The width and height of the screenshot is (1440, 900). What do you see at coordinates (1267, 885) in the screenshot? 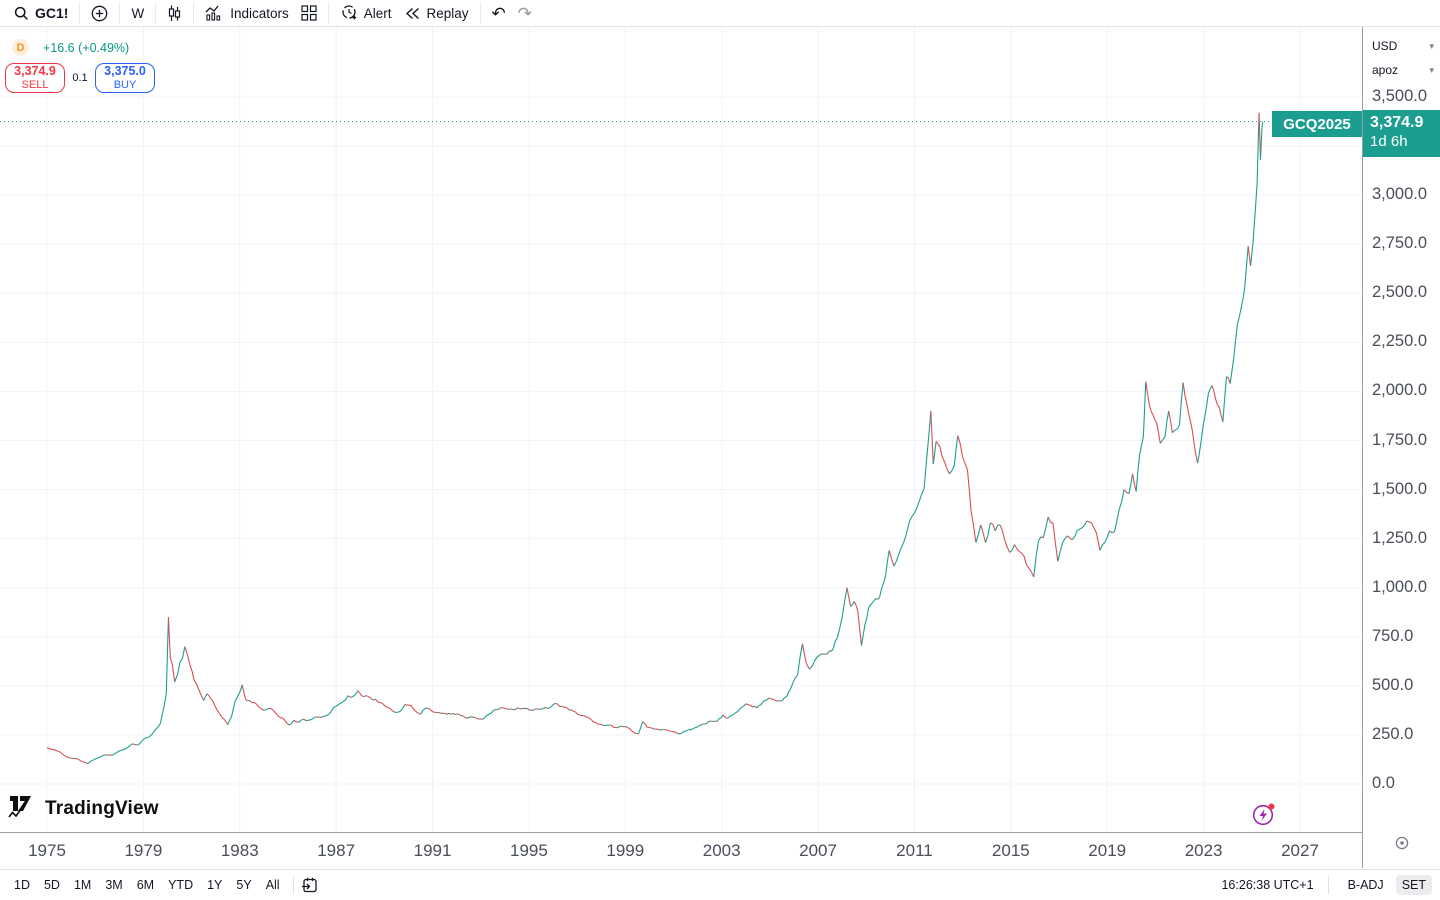
I see `clock-timezone-button: 16:26:38 UTC+1` at bounding box center [1267, 885].